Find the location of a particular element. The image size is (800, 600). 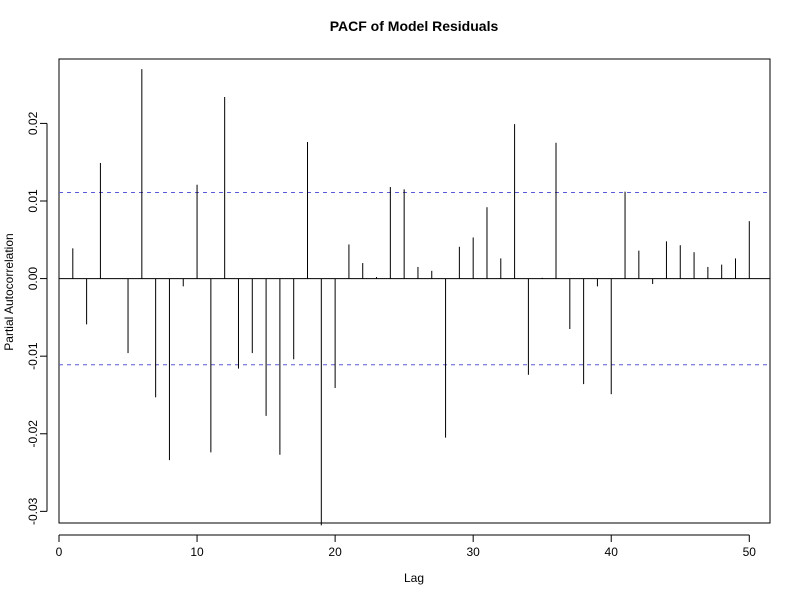

y-tick-label: -0.02 is located at coordinates (33, 434).